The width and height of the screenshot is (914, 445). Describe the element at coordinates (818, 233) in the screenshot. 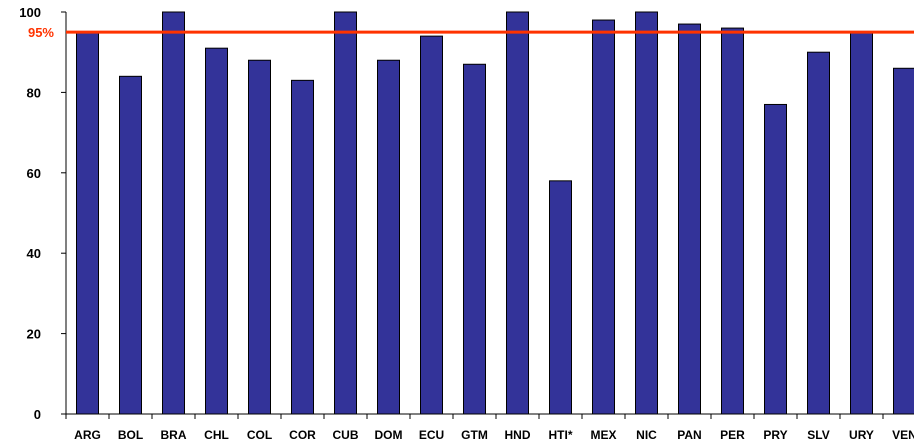

I see `bar-slv` at that location.